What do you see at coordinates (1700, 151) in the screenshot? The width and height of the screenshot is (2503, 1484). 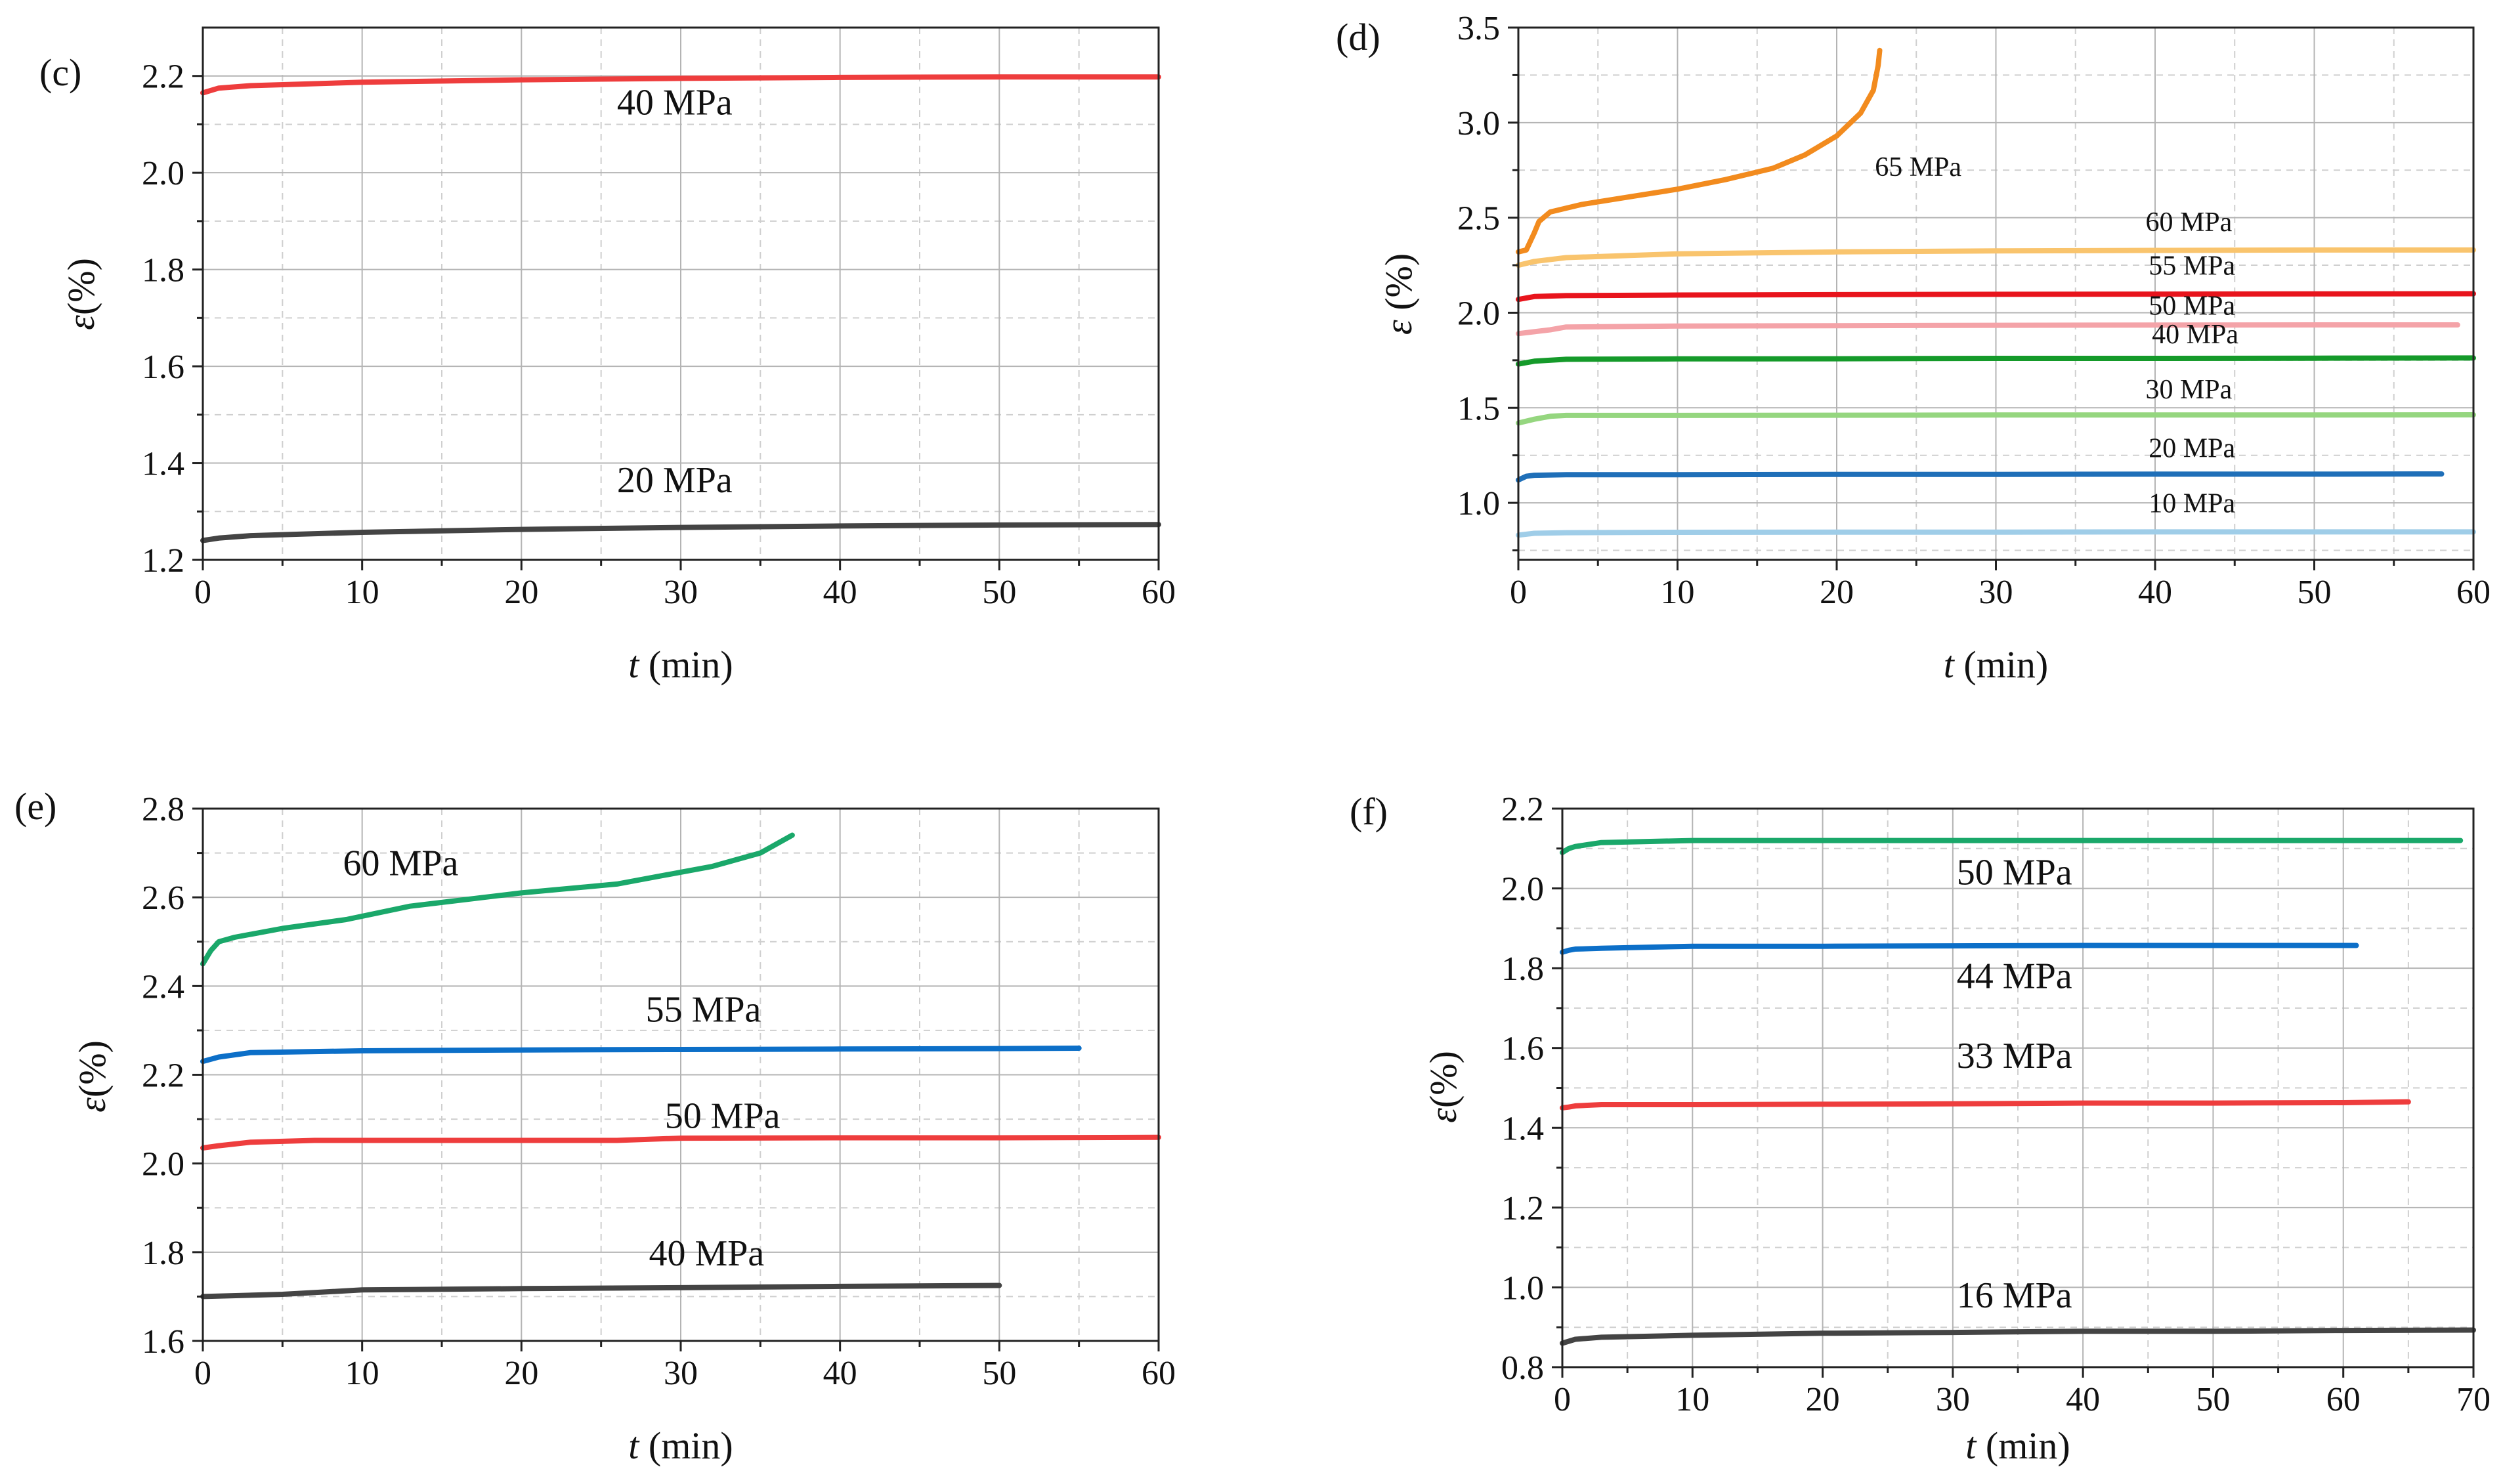 I see `series-line-65-mpa` at bounding box center [1700, 151].